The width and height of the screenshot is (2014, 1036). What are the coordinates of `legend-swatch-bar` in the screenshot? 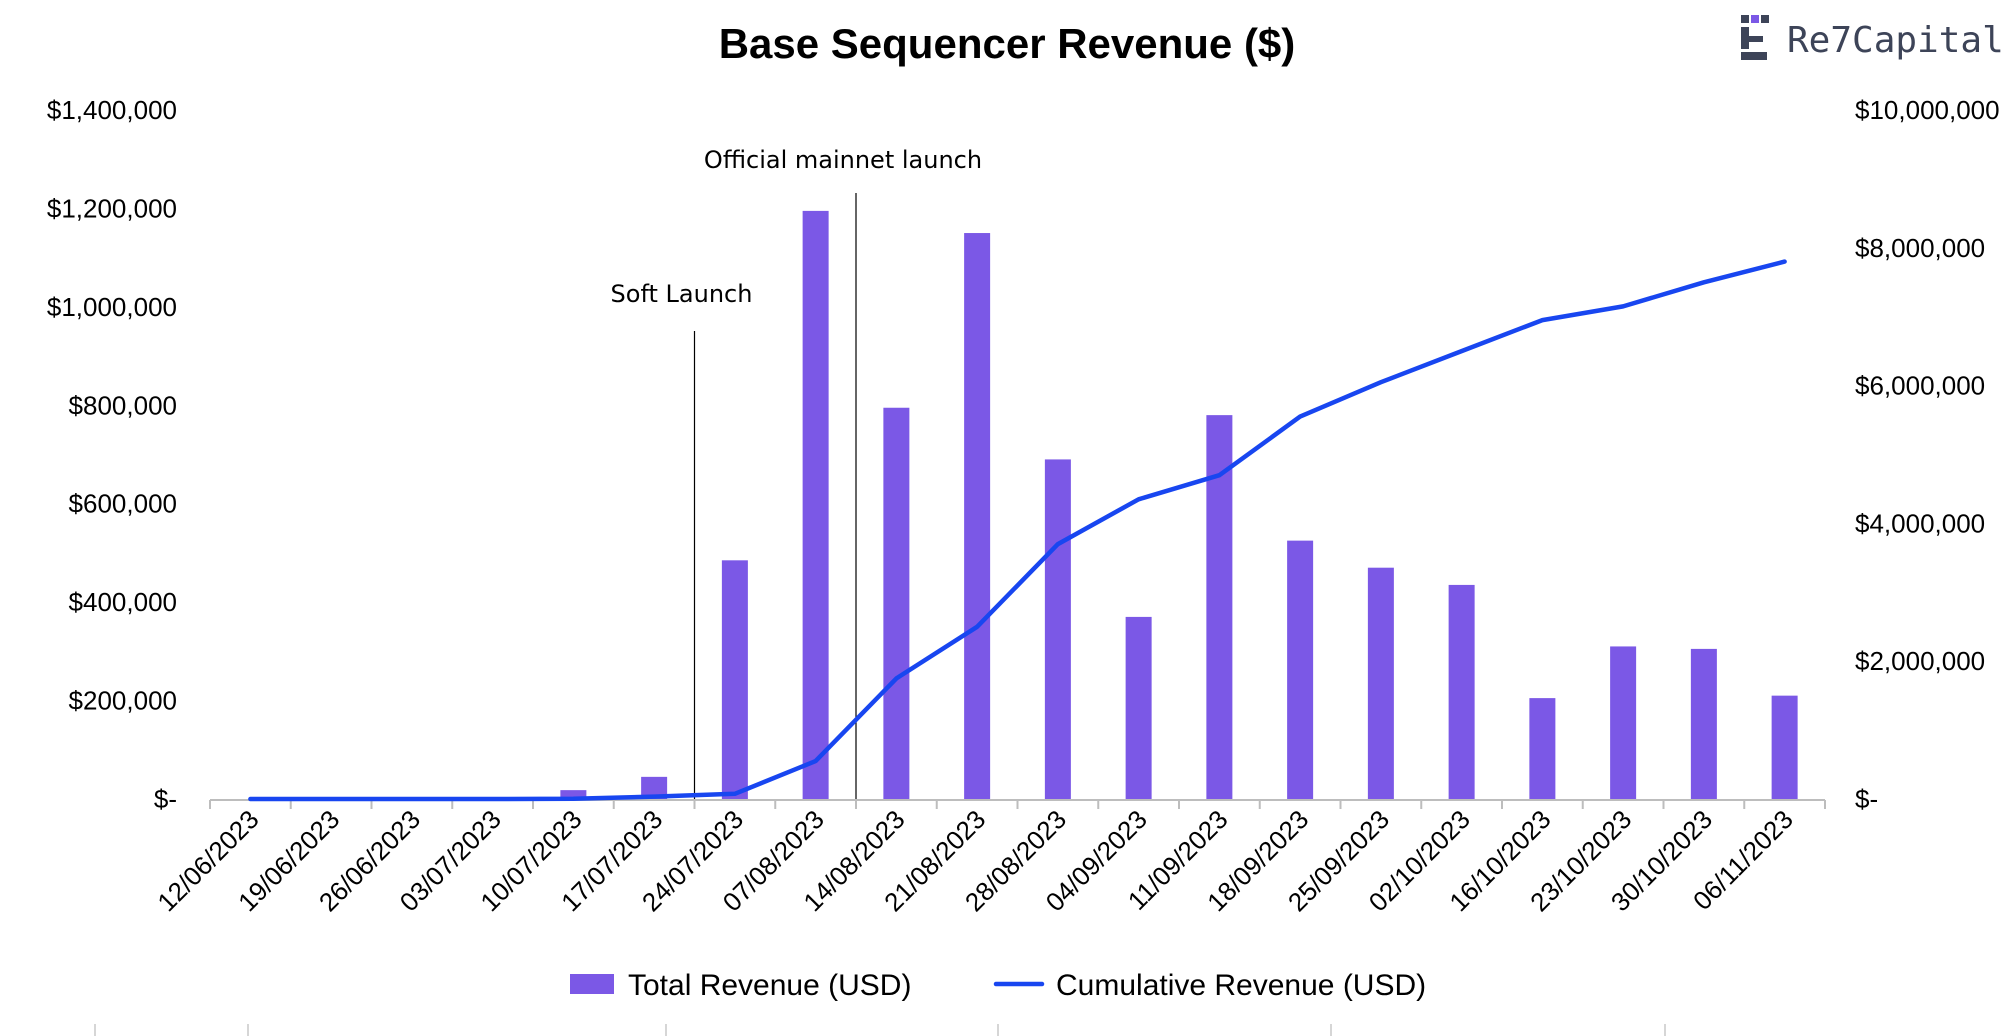 It's located at (592, 984).